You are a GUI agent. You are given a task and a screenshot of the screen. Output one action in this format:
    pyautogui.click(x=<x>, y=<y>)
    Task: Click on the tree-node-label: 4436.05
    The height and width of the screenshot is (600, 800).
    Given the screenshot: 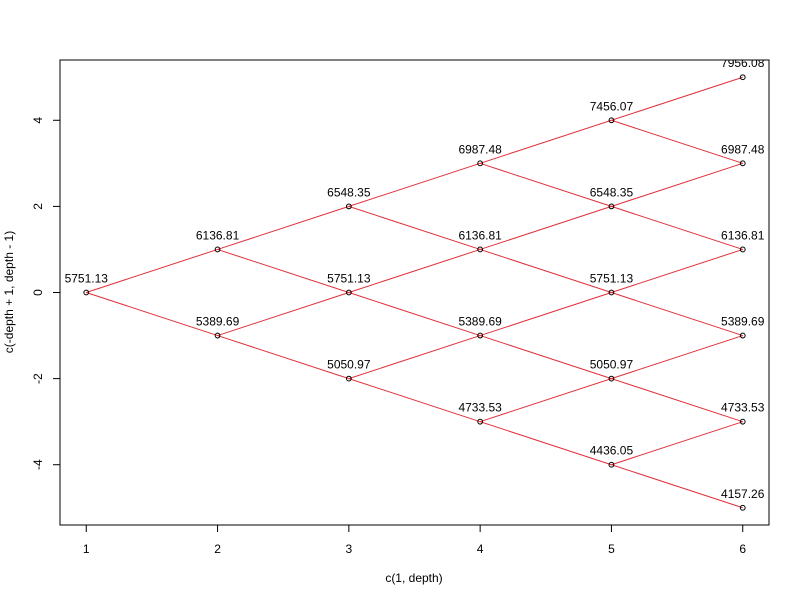 What is the action you would take?
    pyautogui.click(x=612, y=451)
    